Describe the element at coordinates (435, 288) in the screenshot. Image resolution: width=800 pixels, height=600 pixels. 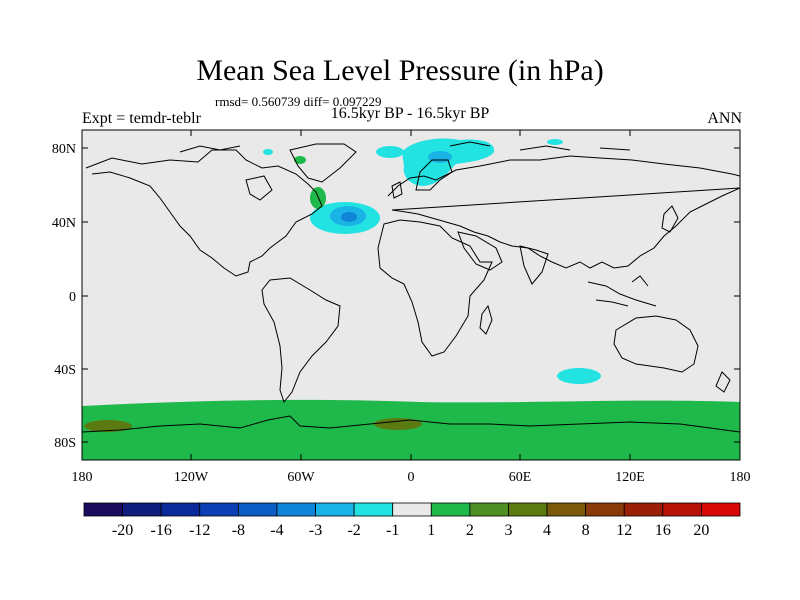
I see `coastline-africa` at that location.